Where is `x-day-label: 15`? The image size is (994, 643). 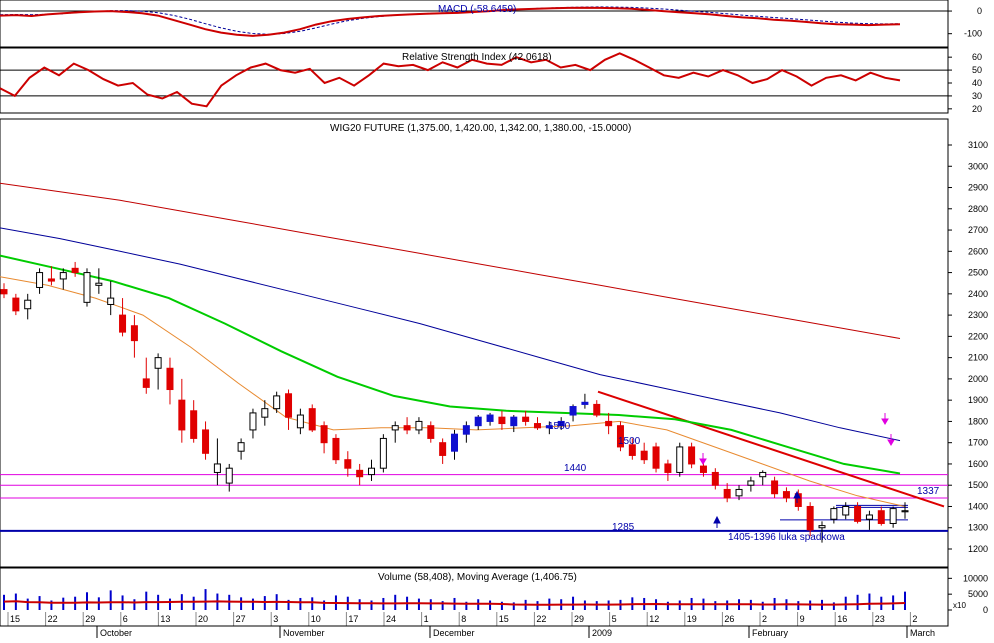 x-day-label: 15 is located at coordinates (15, 619).